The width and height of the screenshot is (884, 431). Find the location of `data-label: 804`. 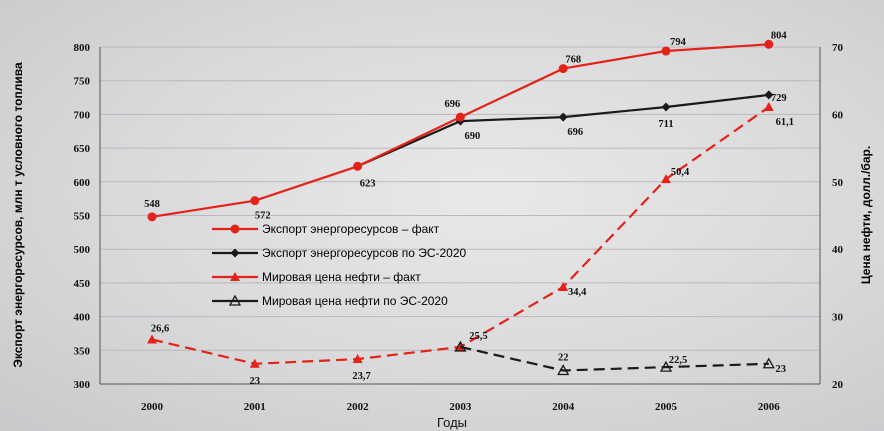

data-label: 804 is located at coordinates (779, 35).